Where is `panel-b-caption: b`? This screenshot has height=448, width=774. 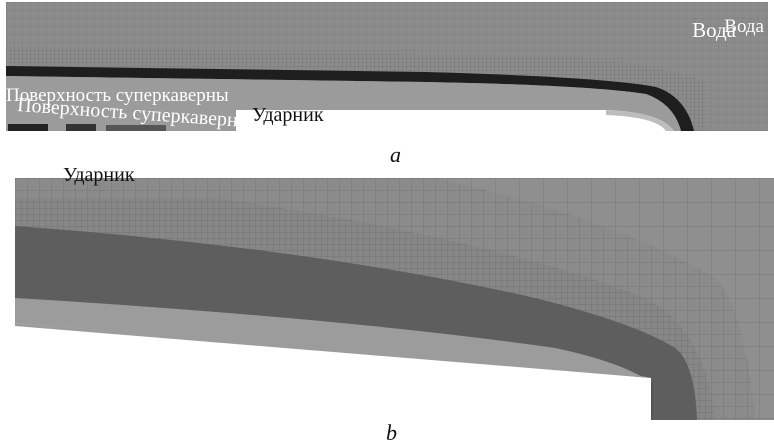
panel-b-caption: b is located at coordinates (391, 432).